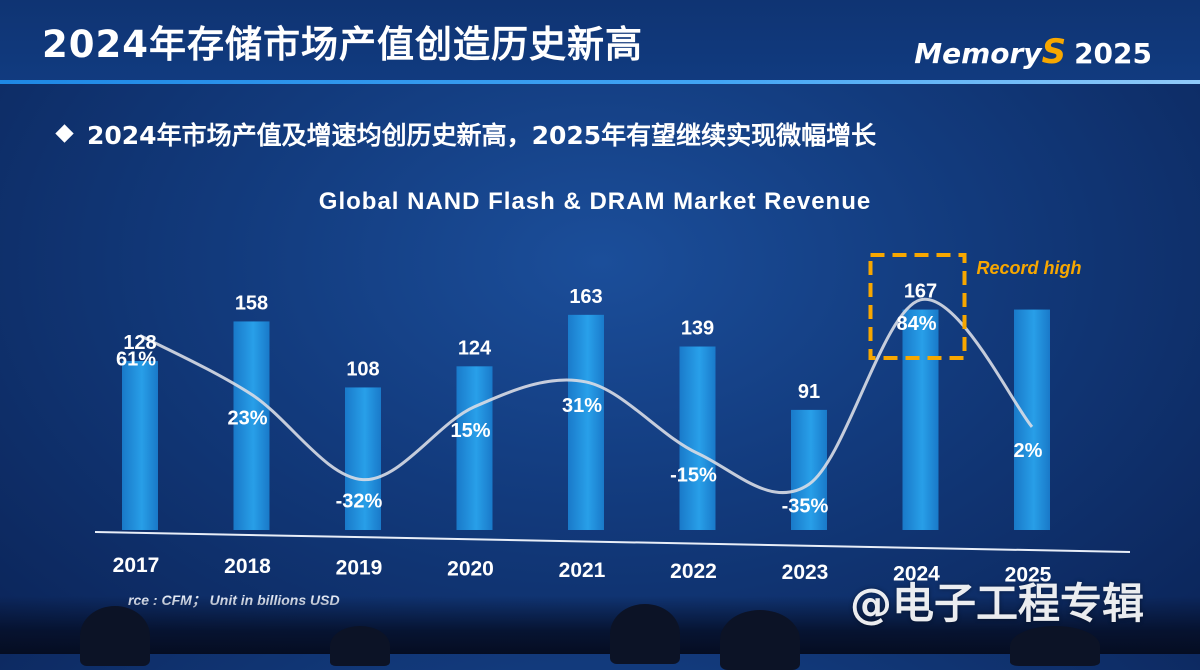 The image size is (1200, 670). Describe the element at coordinates (693, 571) in the screenshot. I see `x-tick-label: 2022` at that location.